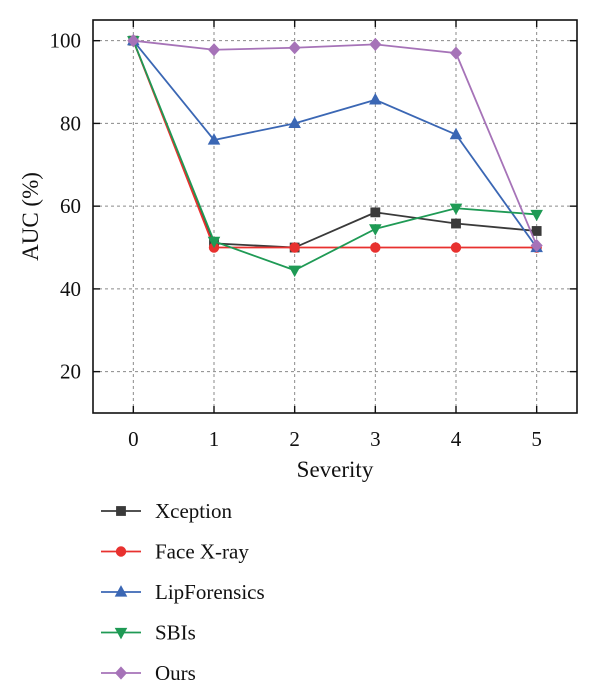 This screenshot has width=600, height=697. I want to click on y-tick-label: 60, so click(70, 206).